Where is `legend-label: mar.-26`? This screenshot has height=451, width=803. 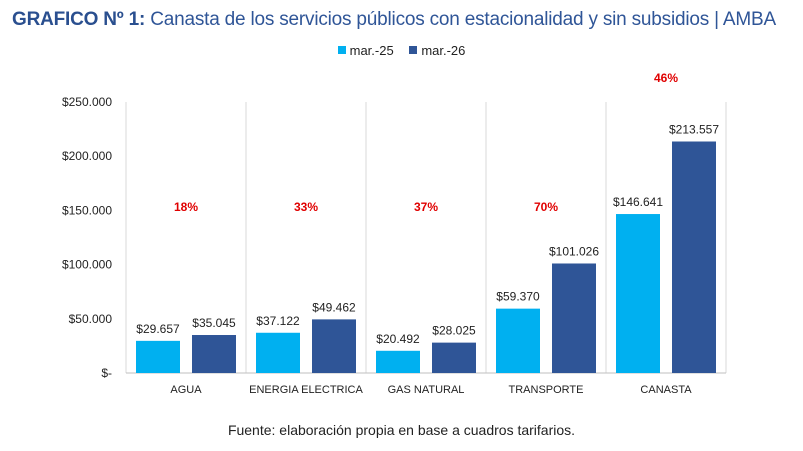
legend-label: mar.-26 is located at coordinates (443, 50).